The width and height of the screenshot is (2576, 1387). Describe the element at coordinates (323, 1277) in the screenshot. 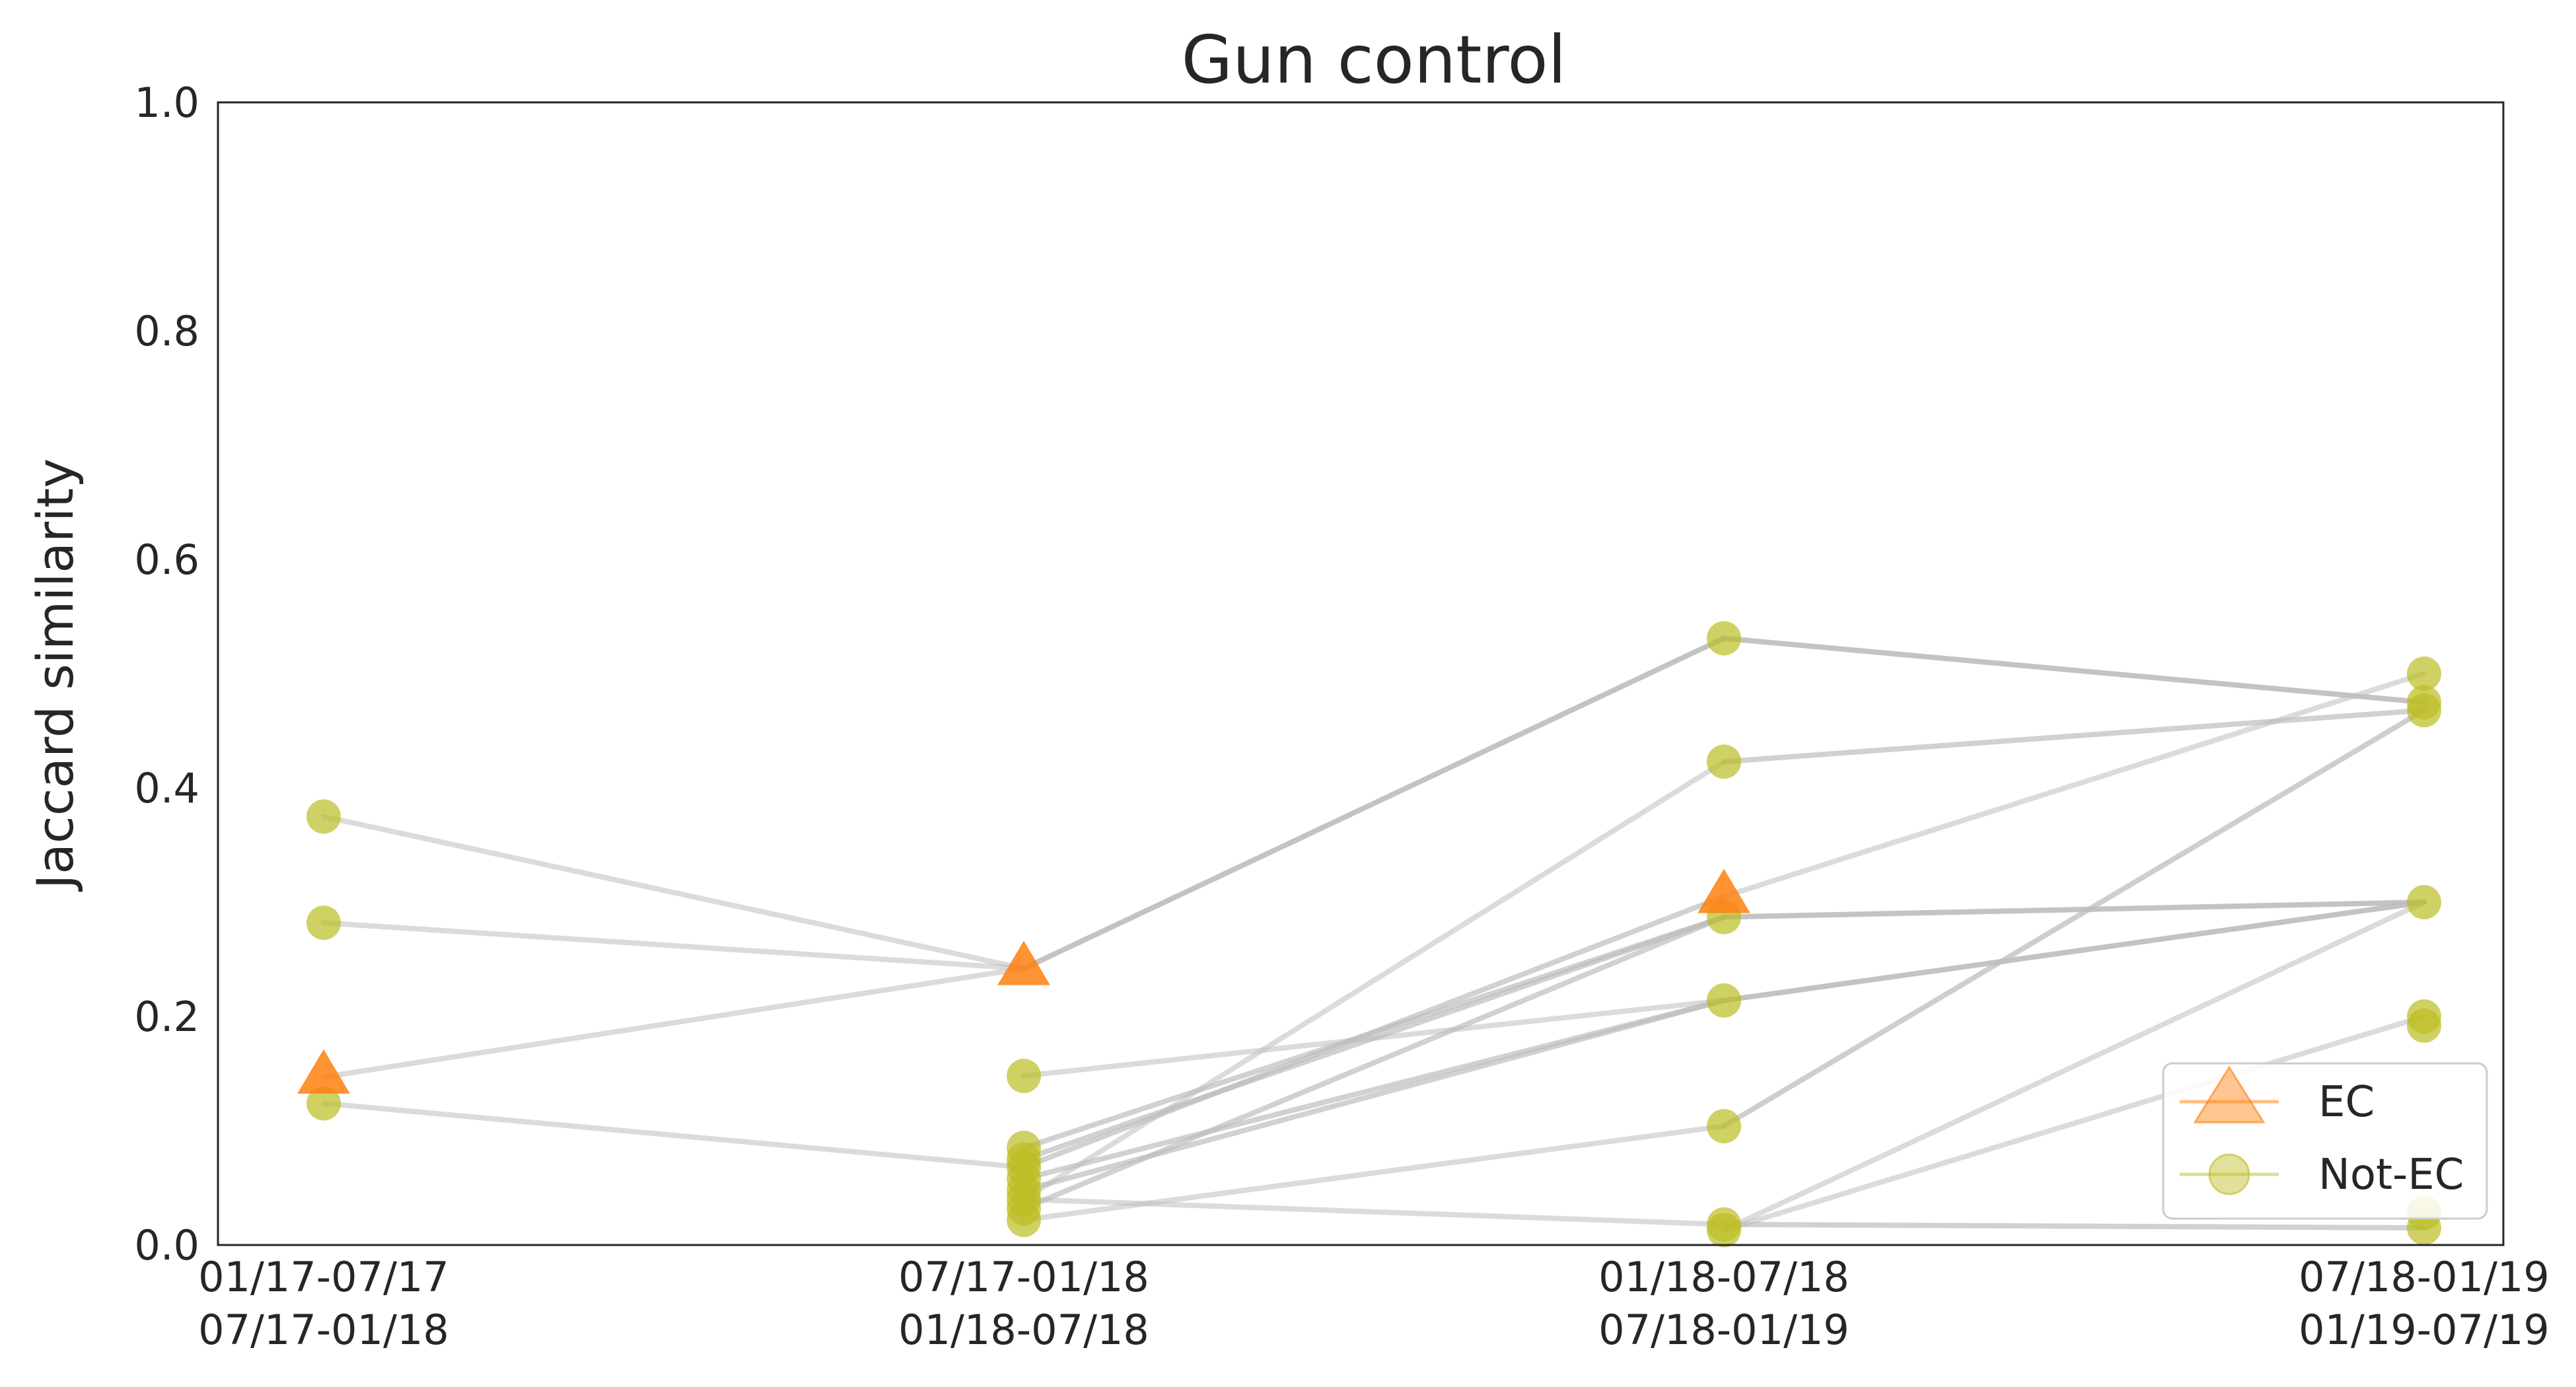

I see `x-tick-label: 01/17-07/17` at that location.